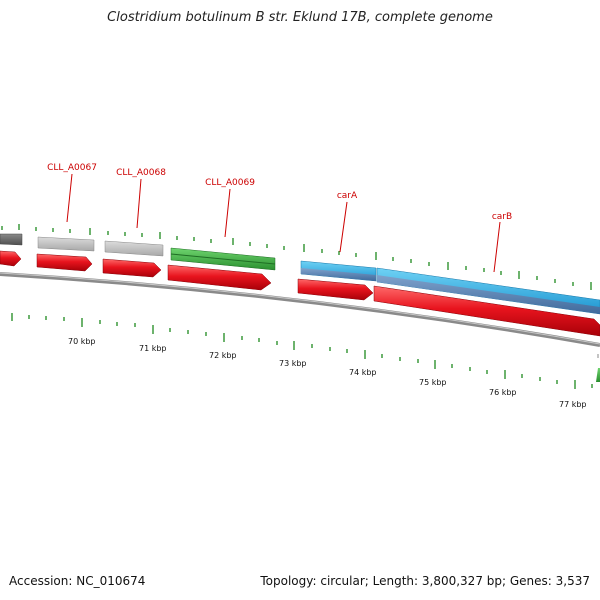 Image resolution: width=600 pixels, height=600 pixels. What do you see at coordinates (503, 392) in the screenshot?
I see `axis-label: 76 kbp` at bounding box center [503, 392].